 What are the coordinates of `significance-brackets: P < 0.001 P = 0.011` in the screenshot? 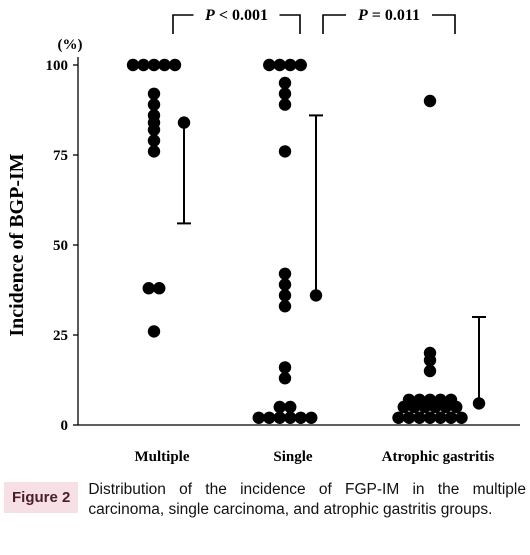 It's located at (314, 20).